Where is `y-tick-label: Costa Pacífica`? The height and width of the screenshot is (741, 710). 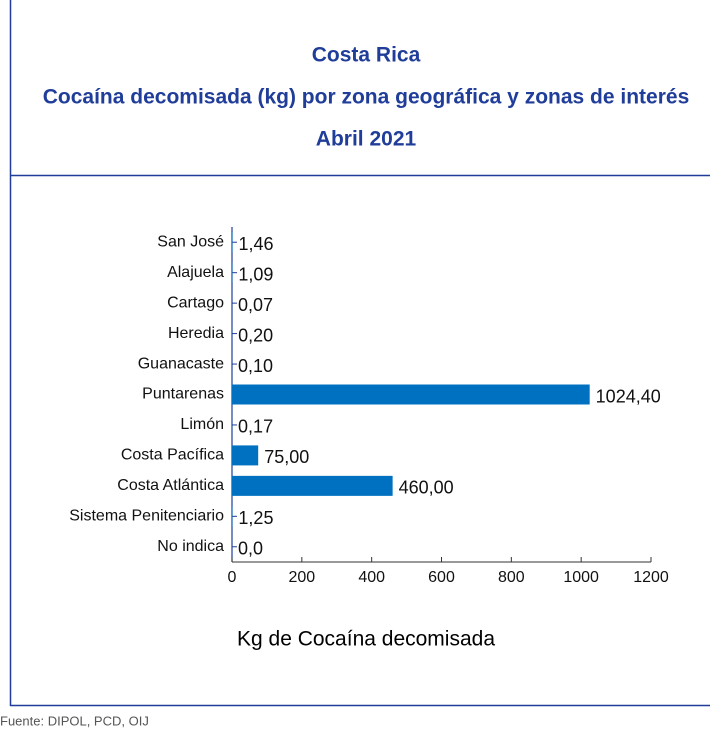
y-tick-label: Costa Pacífica is located at coordinates (172, 455).